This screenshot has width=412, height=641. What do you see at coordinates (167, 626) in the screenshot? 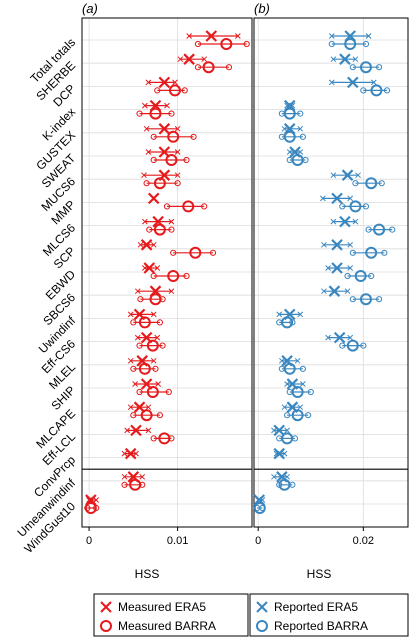
I see `legendA-label-1: Measured BARRA` at bounding box center [167, 626].